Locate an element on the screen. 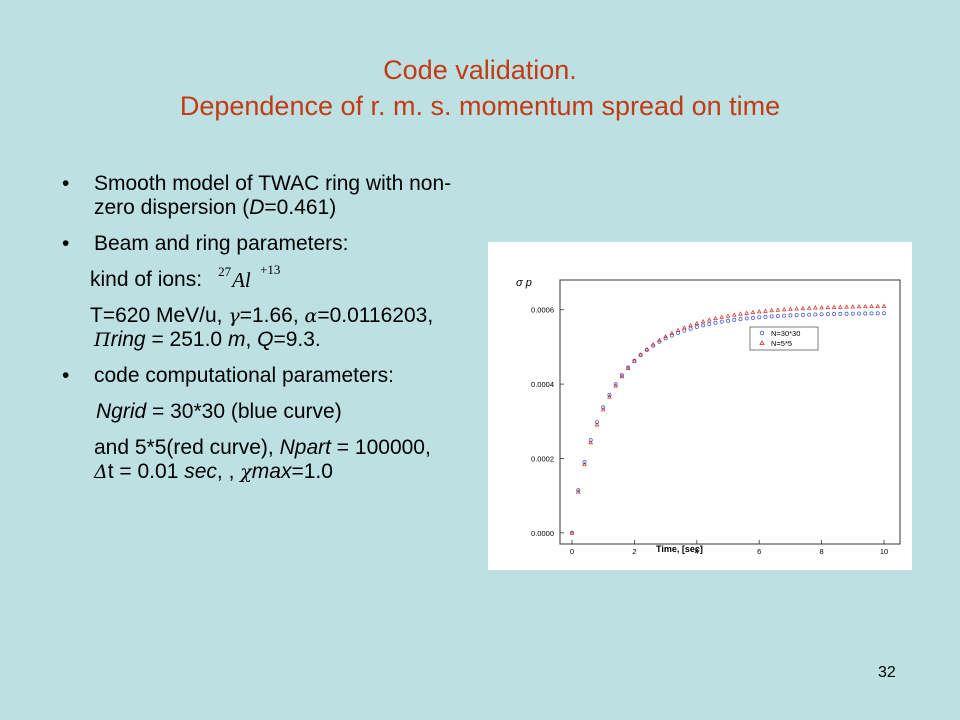  bullet-code-params: • code computational parameters: is located at coordinates (228, 375).